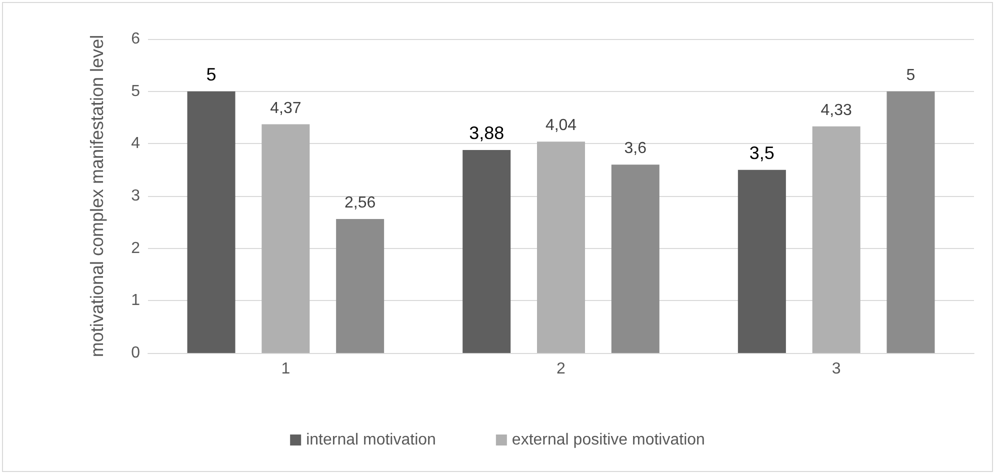 The image size is (995, 474). Describe the element at coordinates (561, 369) in the screenshot. I see `x-tick-label: 2` at that location.